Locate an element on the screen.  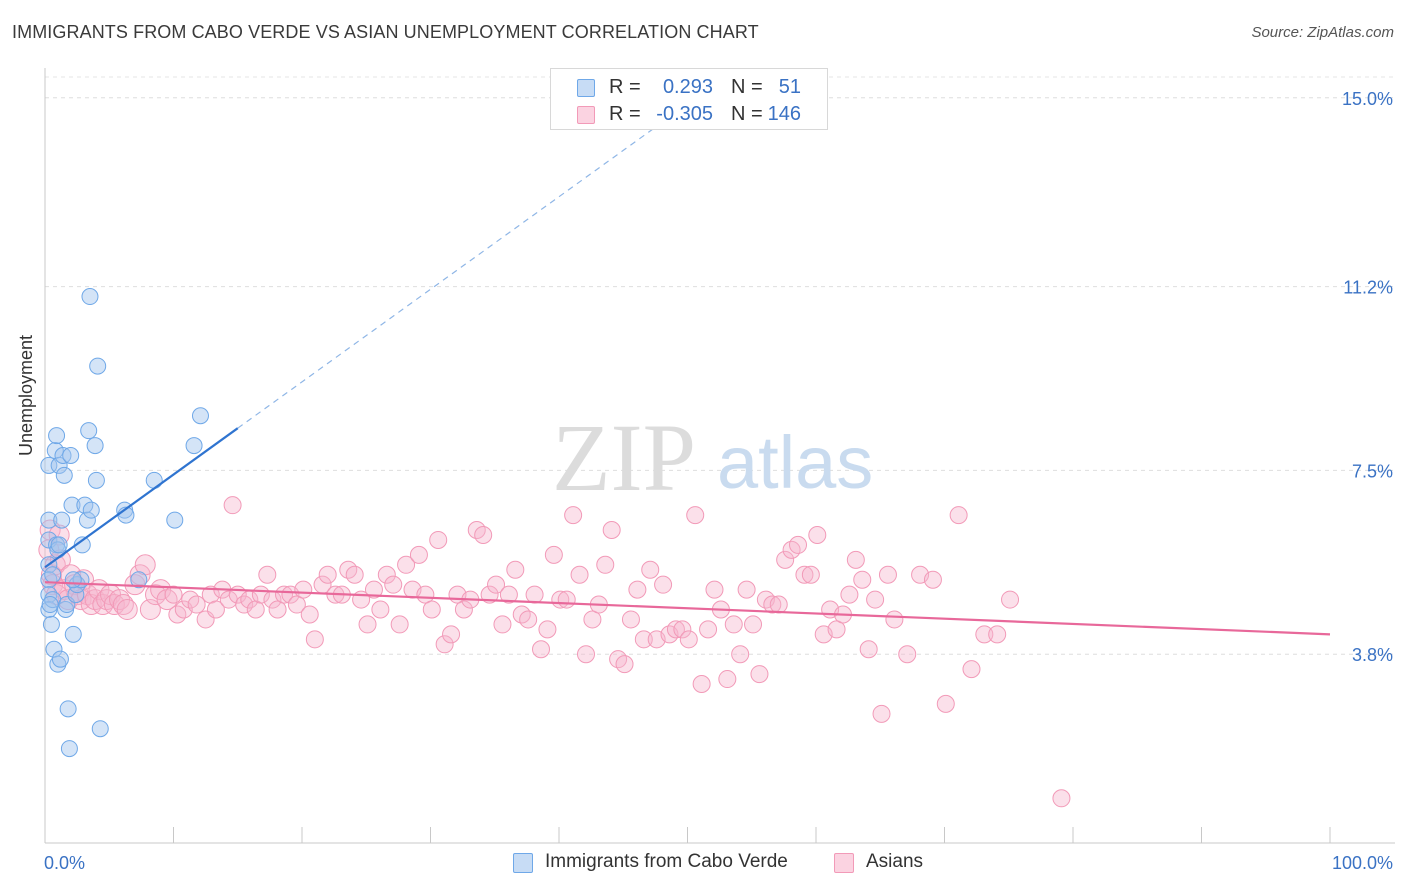
legend-n-value: 51 is located at coordinates (789, 87).